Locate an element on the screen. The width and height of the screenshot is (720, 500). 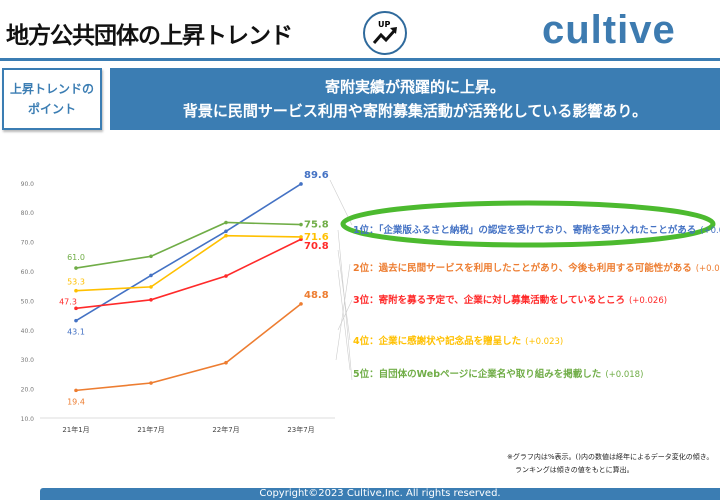
point-label-box: 上昇トレンドの ポイント is located at coordinates (52, 99).